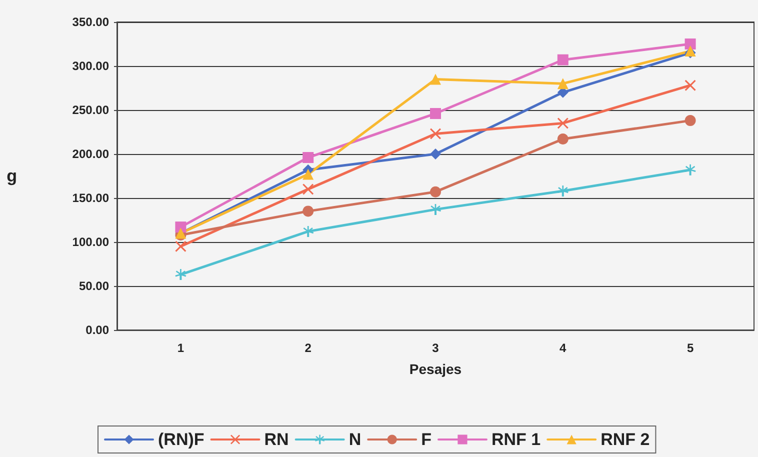 This screenshot has width=758, height=457. What do you see at coordinates (436, 348) in the screenshot?
I see `x-tick-label: 3` at bounding box center [436, 348].